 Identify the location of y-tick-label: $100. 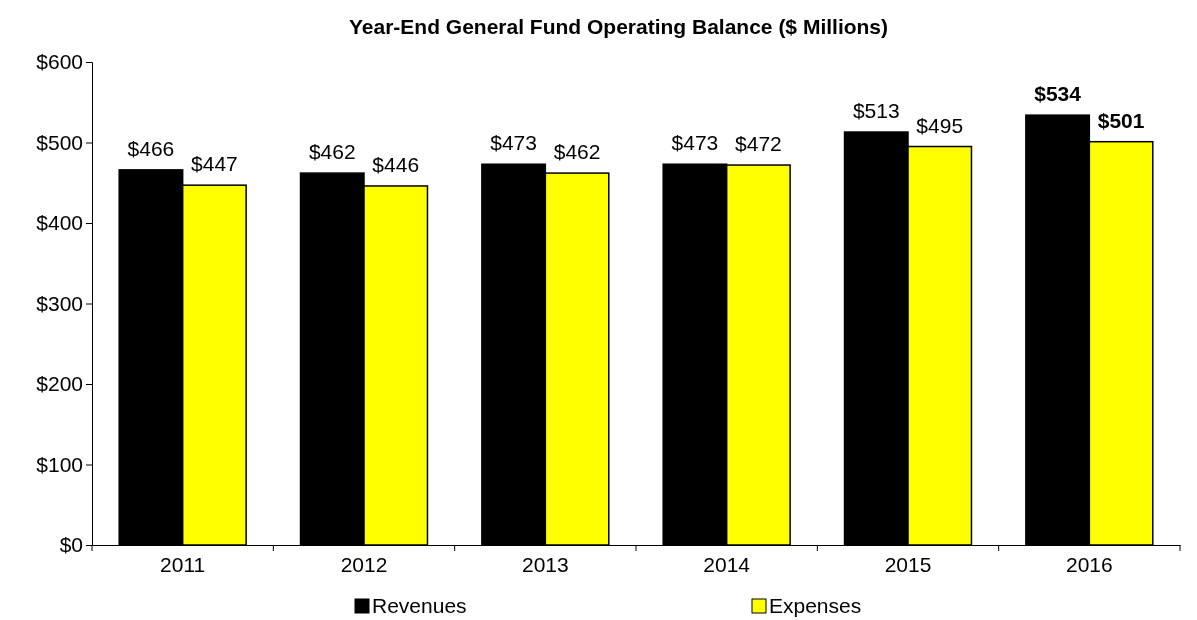
(59, 464).